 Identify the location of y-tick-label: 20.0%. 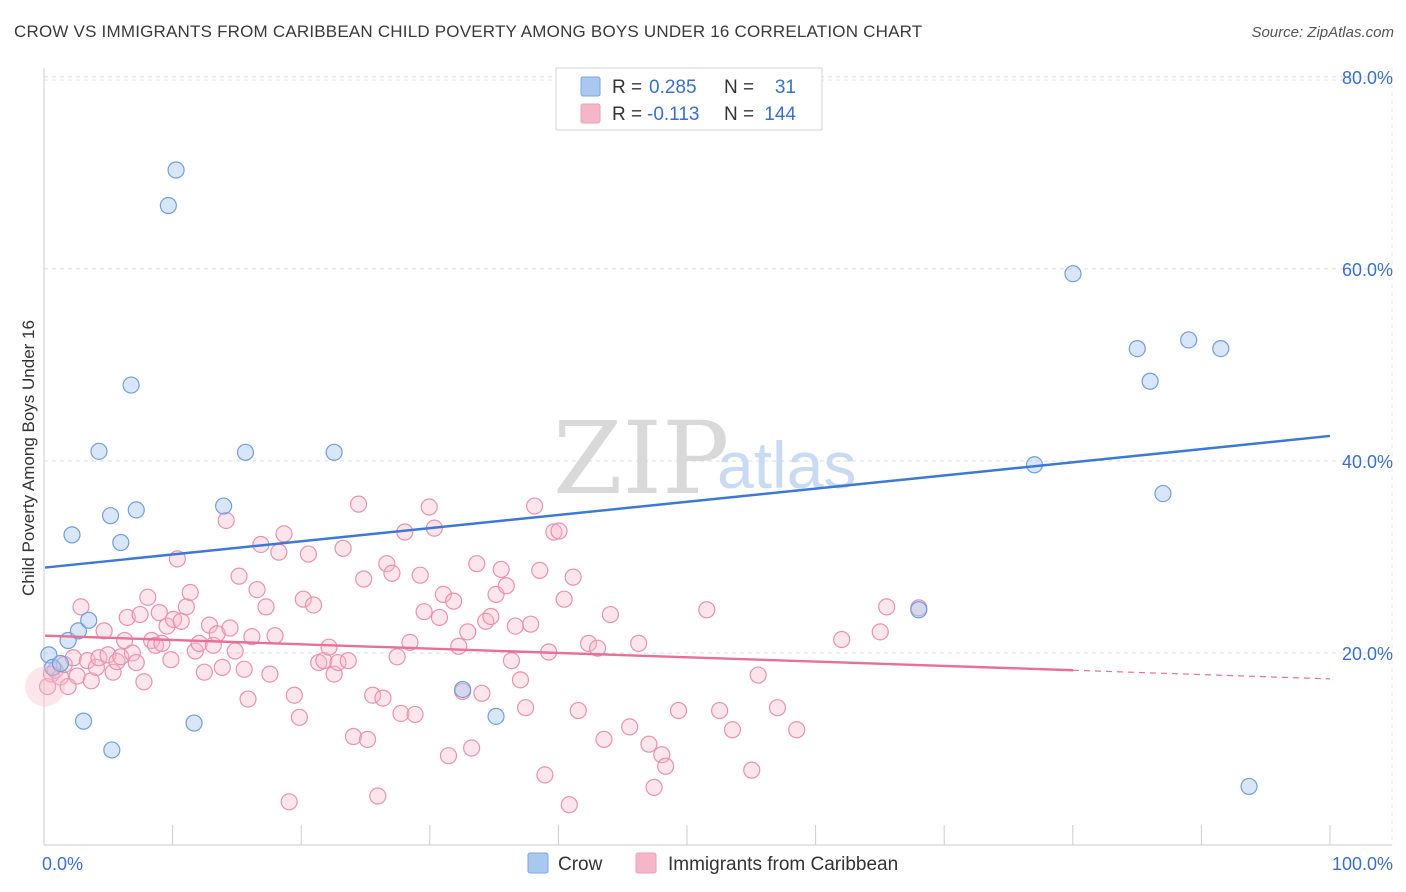
(1367, 654).